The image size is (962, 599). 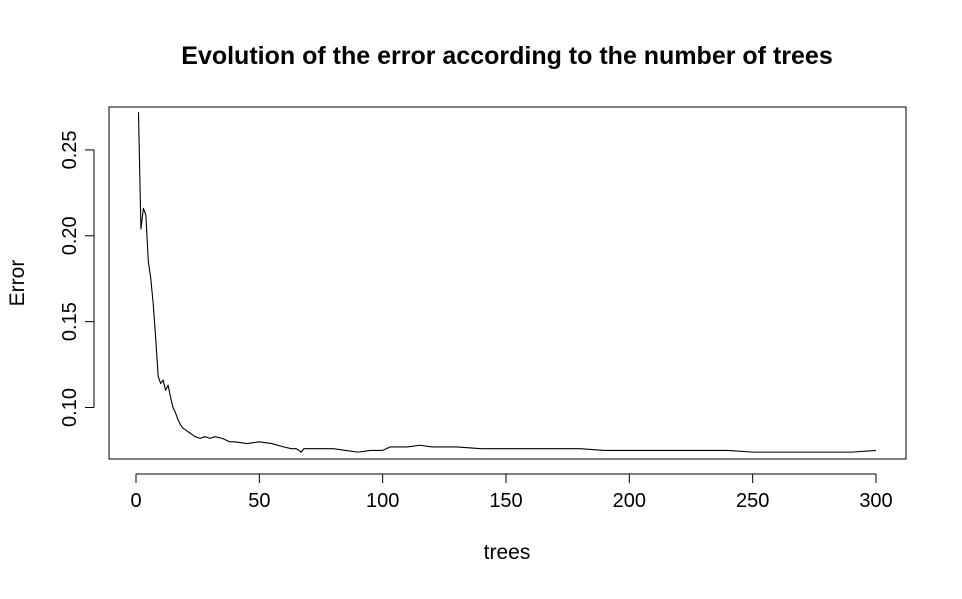 I want to click on x-axis-label: trees, so click(x=507, y=552).